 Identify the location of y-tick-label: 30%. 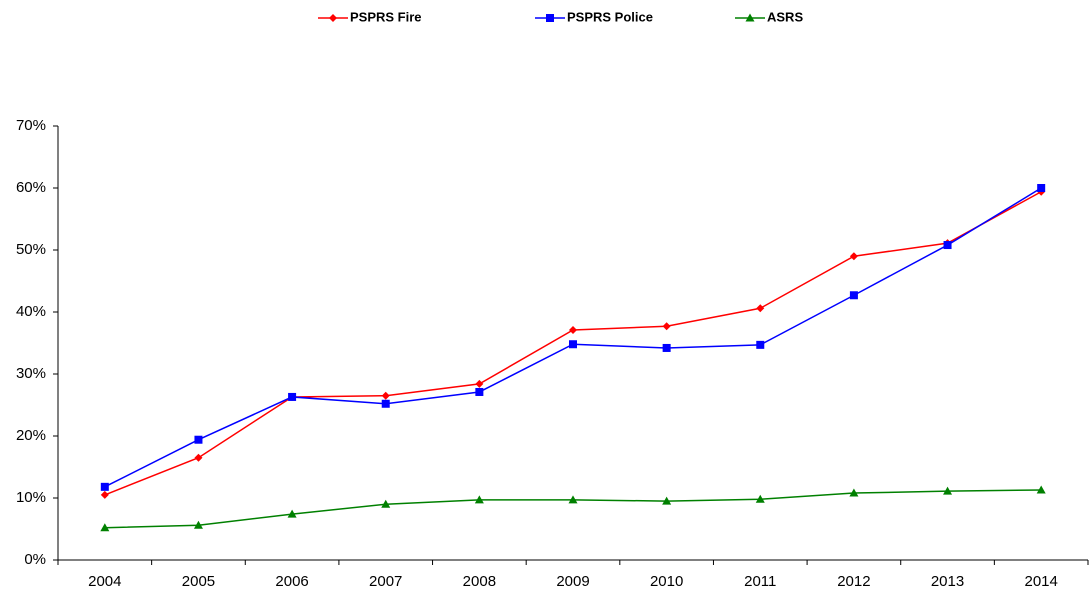
(31, 373).